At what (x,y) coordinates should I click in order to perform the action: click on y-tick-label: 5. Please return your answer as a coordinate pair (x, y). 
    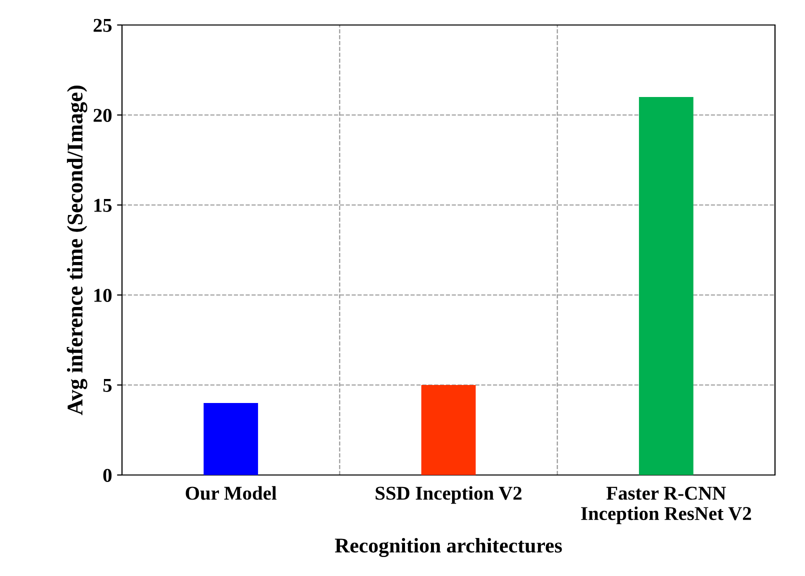
    Looking at the image, I should click on (107, 385).